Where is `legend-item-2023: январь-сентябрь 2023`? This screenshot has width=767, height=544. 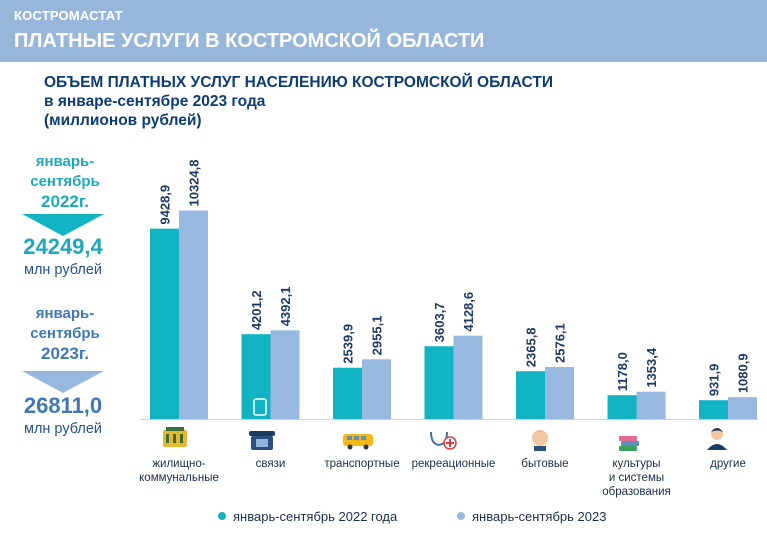
legend-item-2023: январь-сентябрь 2023 is located at coordinates (531, 516).